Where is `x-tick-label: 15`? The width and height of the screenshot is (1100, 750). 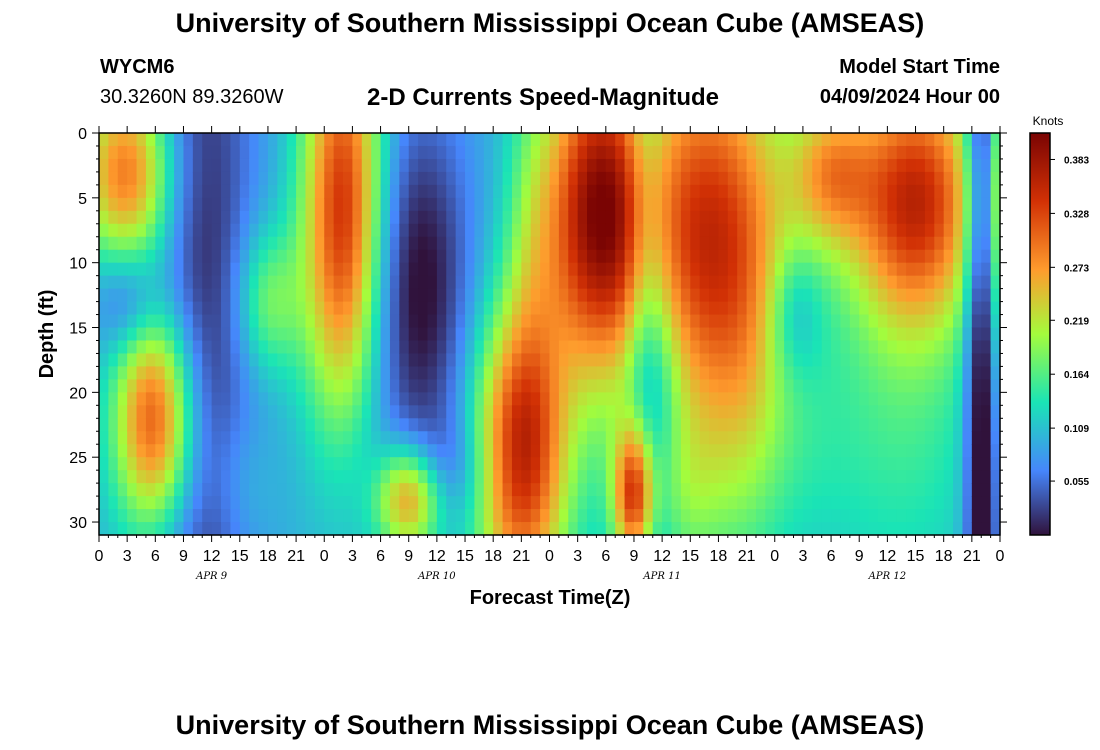
x-tick-label: 15 is located at coordinates (916, 556).